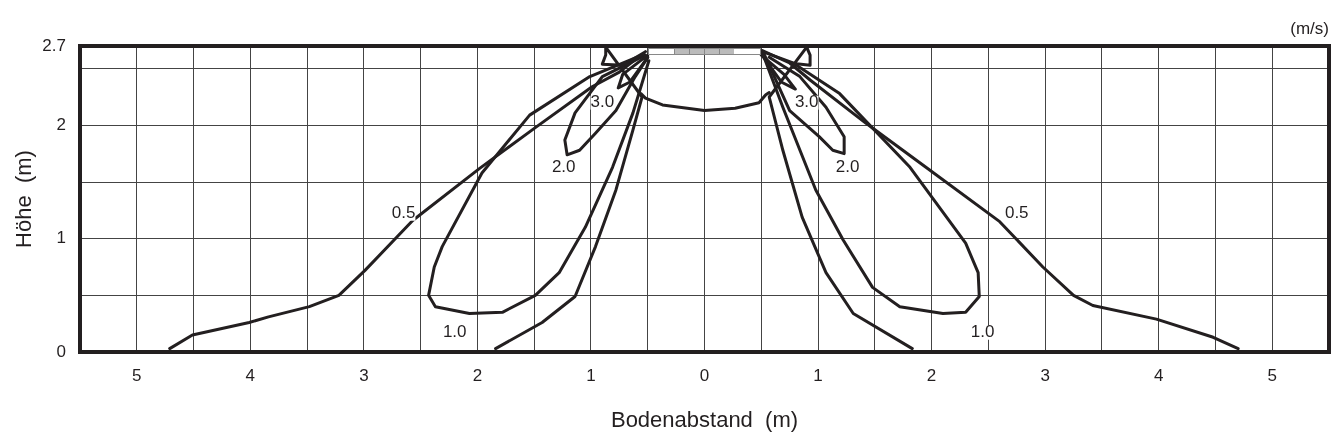 The height and width of the screenshot is (438, 1337). What do you see at coordinates (24, 199) in the screenshot?
I see `y-axis-title: Höhe (m)` at bounding box center [24, 199].